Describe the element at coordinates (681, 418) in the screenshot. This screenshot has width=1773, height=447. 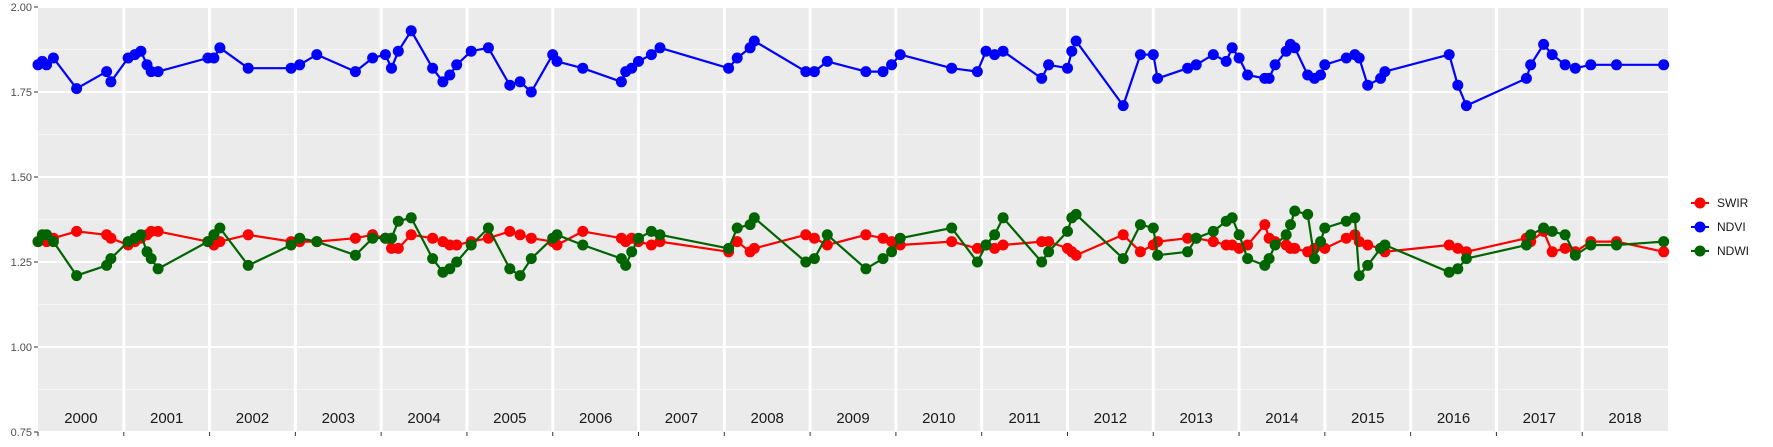
I see `year-label: 2007` at that location.